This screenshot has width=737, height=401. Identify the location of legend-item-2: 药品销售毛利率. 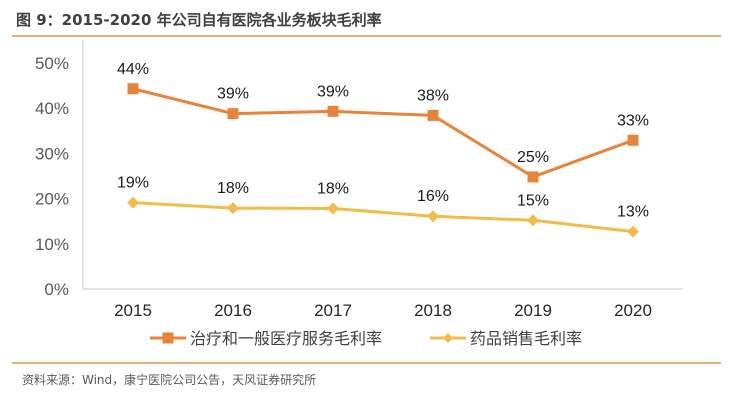
(506, 338).